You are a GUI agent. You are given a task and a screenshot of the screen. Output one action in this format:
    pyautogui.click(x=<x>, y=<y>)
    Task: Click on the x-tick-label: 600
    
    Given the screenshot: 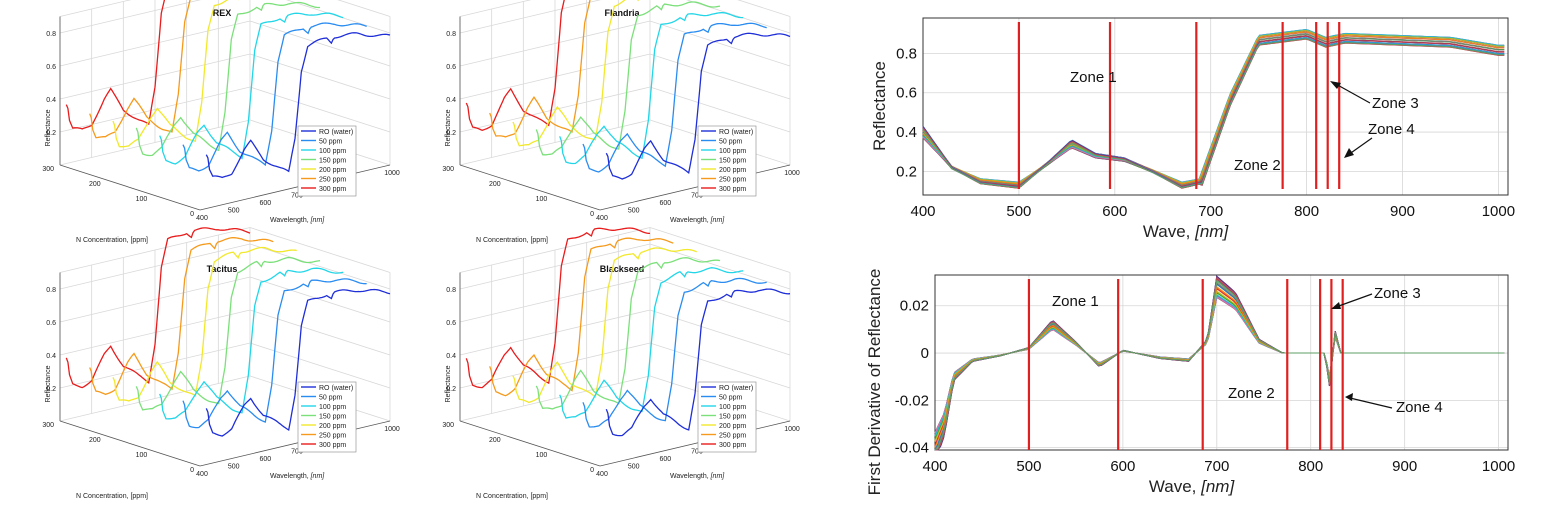 What is the action you would take?
    pyautogui.click(x=1114, y=211)
    